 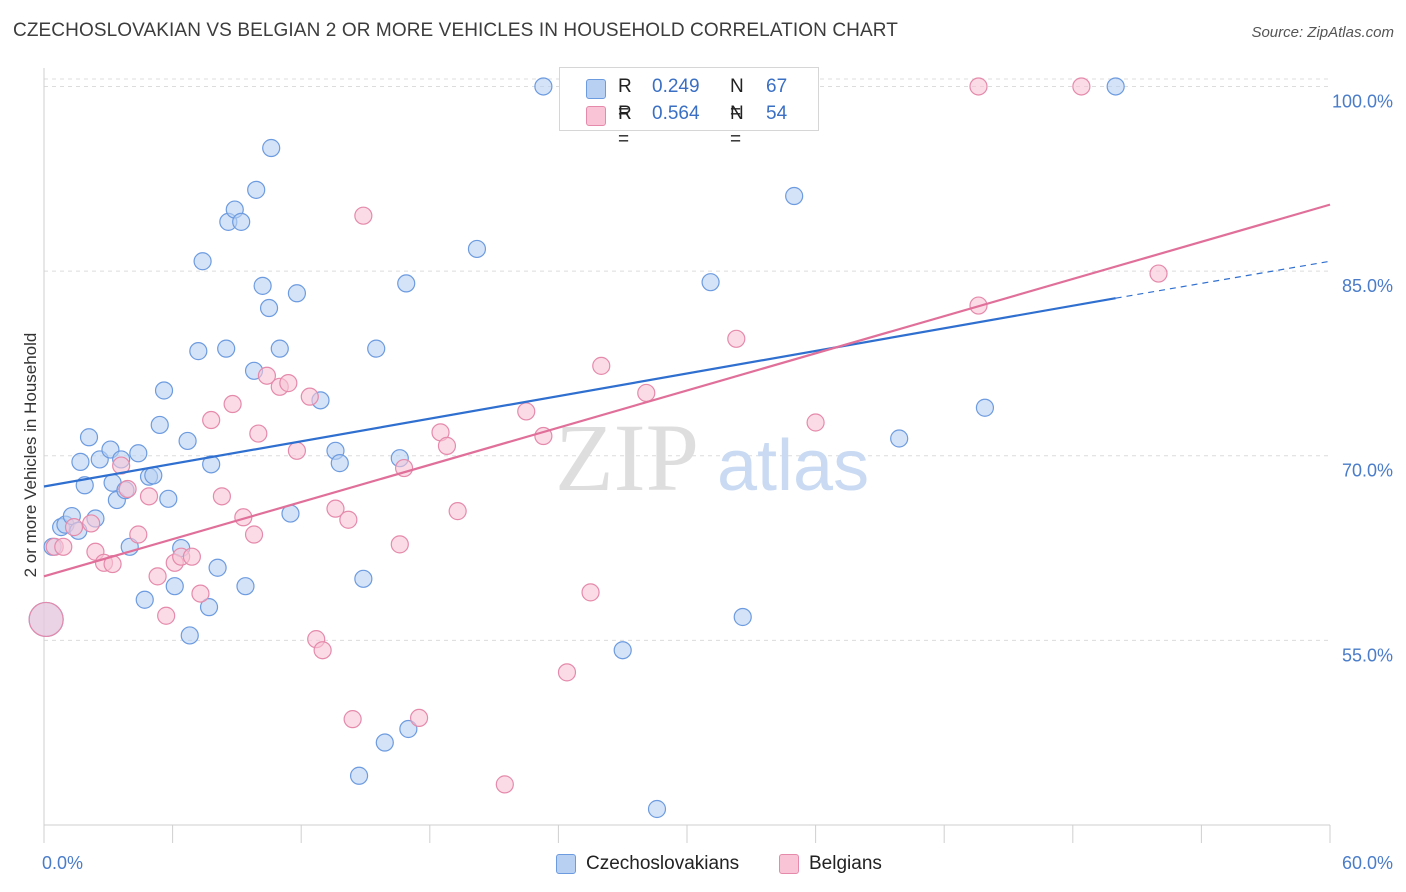 What do you see at coordinates (737, 99) in the screenshot?
I see `legend-n-label: N =` at bounding box center [737, 99].